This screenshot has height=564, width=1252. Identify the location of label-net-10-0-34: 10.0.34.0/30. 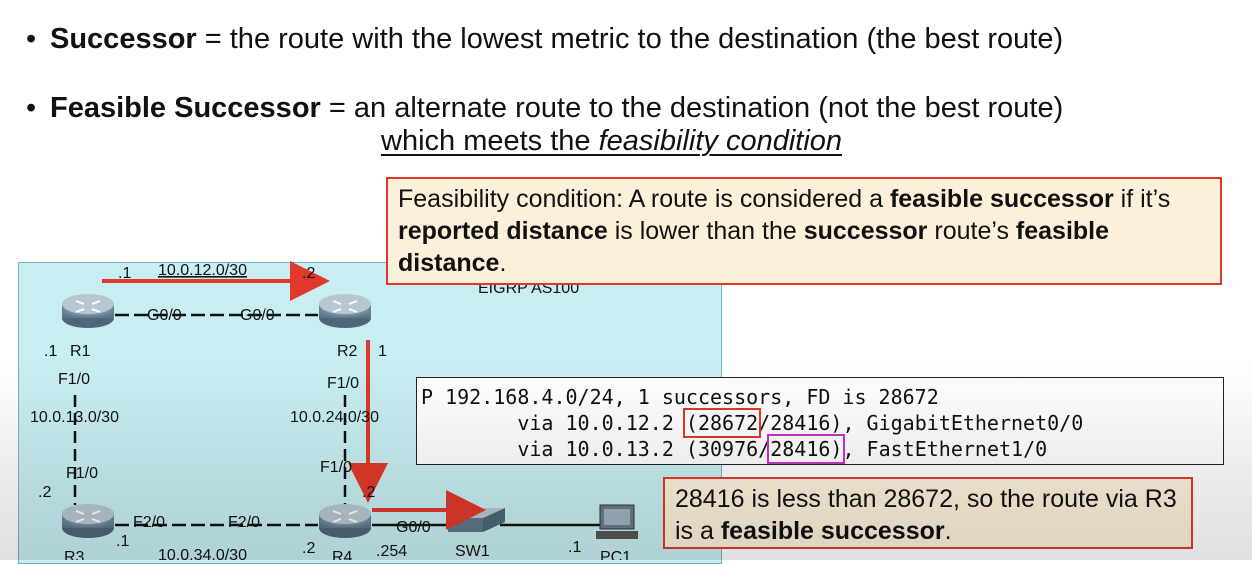
(202, 553).